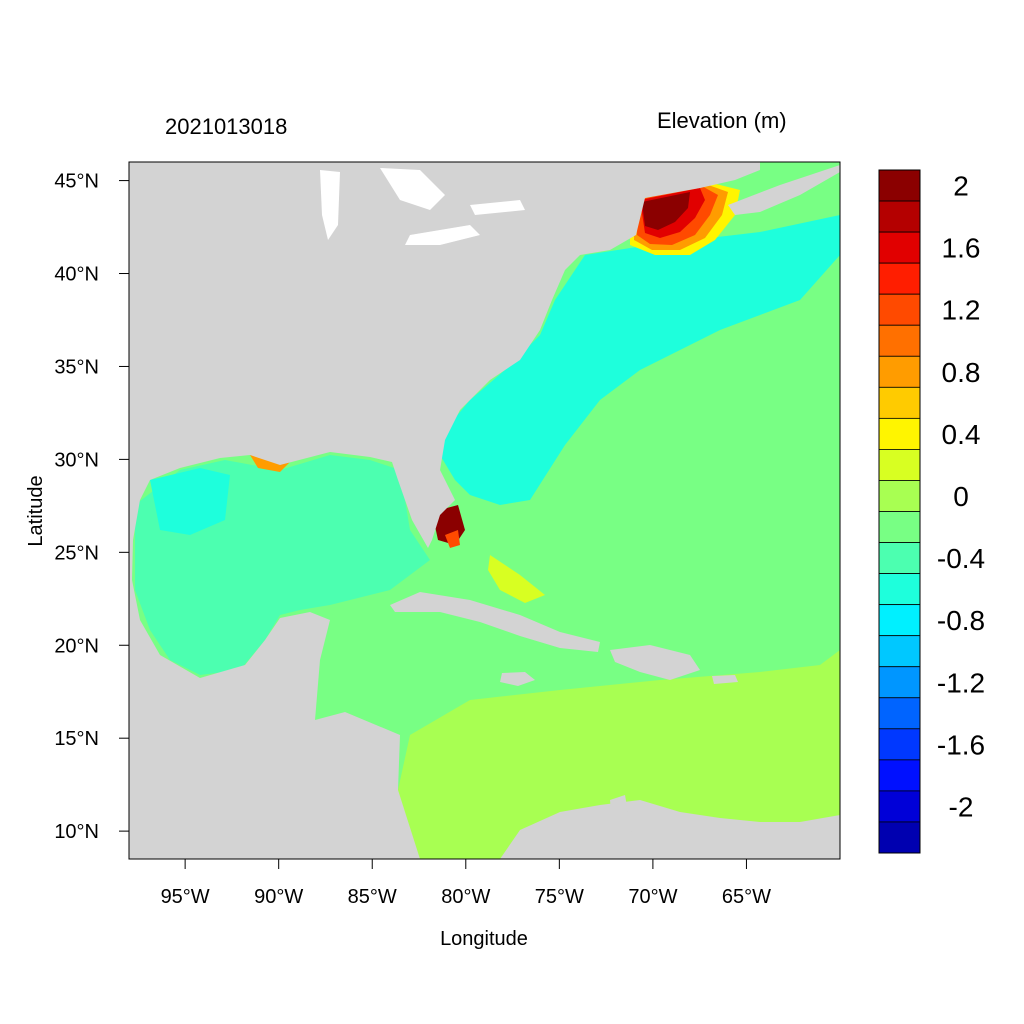  Describe the element at coordinates (226, 126) in the screenshot. I see `date-stamp: 2021013018` at that location.